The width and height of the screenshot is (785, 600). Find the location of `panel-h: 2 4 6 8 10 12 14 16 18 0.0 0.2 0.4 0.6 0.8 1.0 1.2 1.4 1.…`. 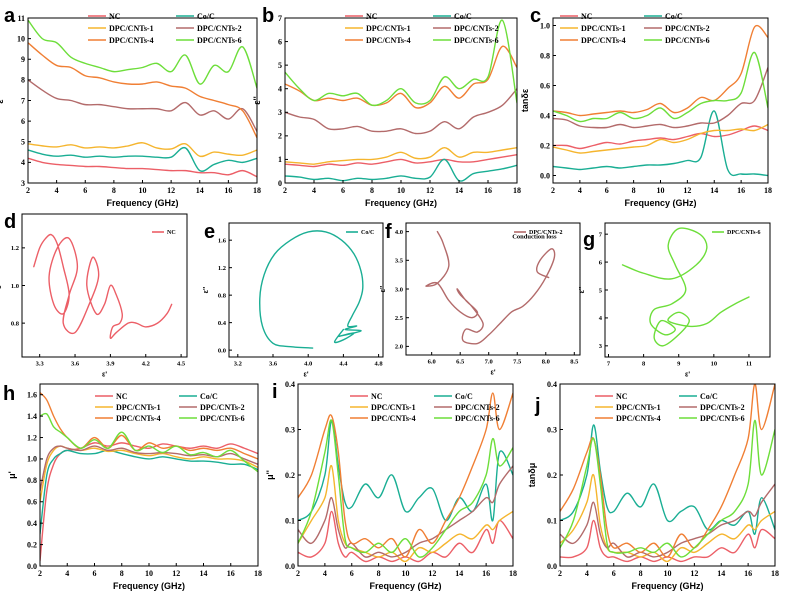

panel-h: 2 4 6 8 10 12 14 16 18 0.0 0.2 0.4 0.6 0.8 1.0 1.2 1.4 1.… is located at coordinates (132, 487).